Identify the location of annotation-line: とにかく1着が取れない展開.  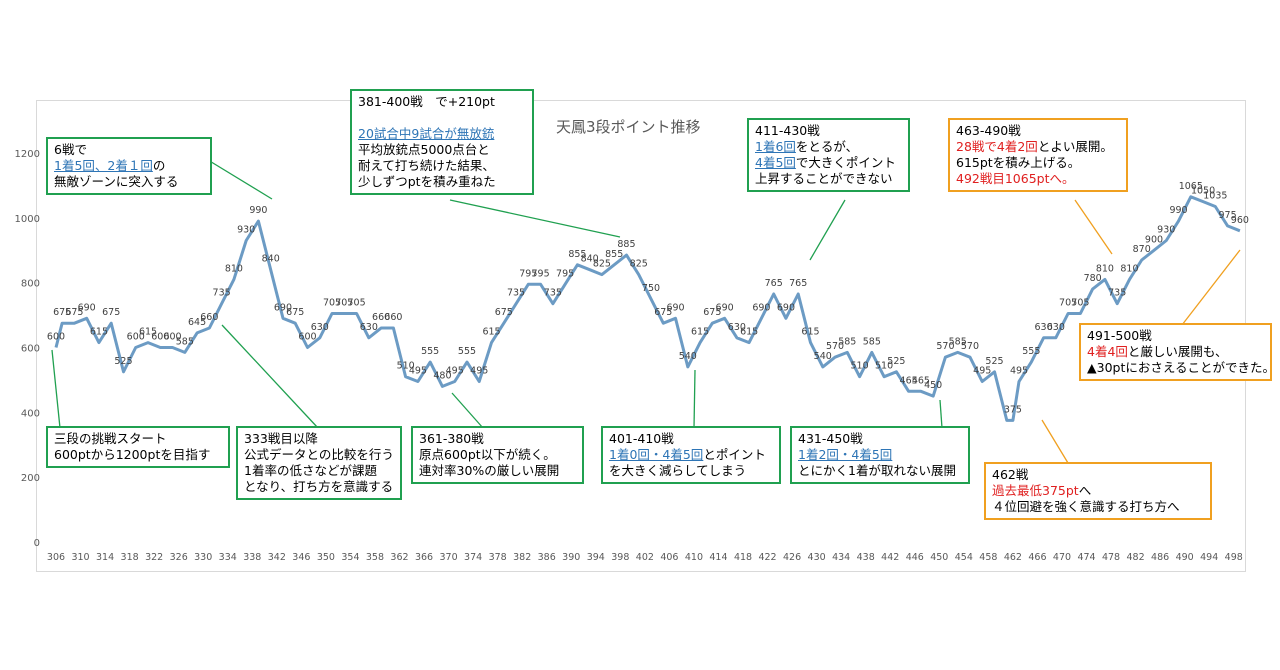
(877, 470).